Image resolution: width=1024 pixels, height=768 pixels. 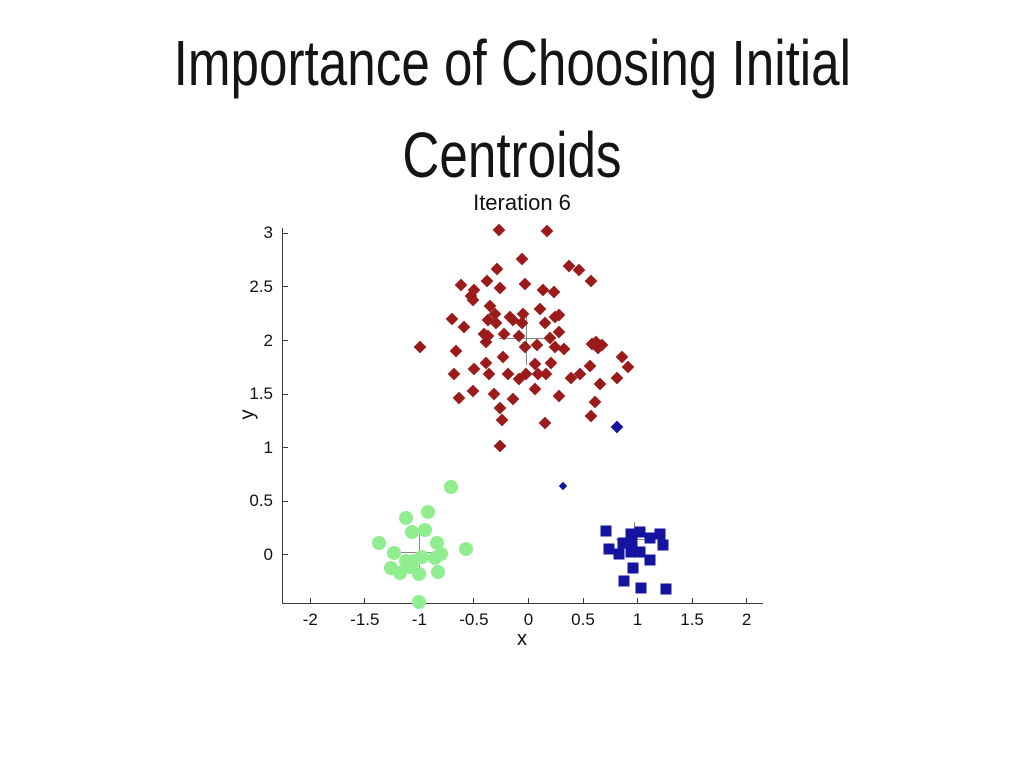 I want to click on x-tick-label: 1.5, so click(x=692, y=619).